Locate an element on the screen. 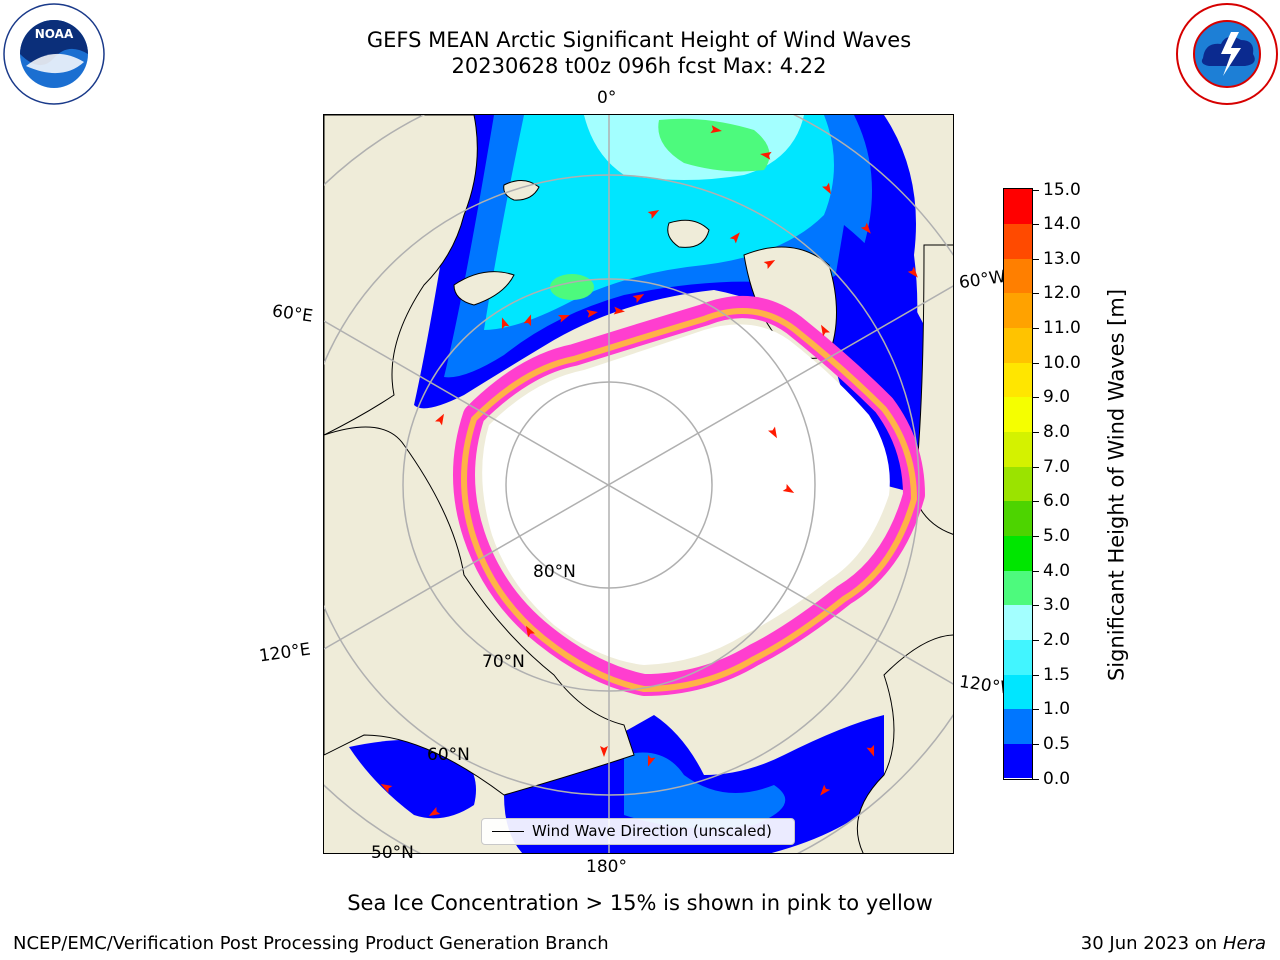  colorbar-tick-label: 1.0 is located at coordinates (1057, 709).